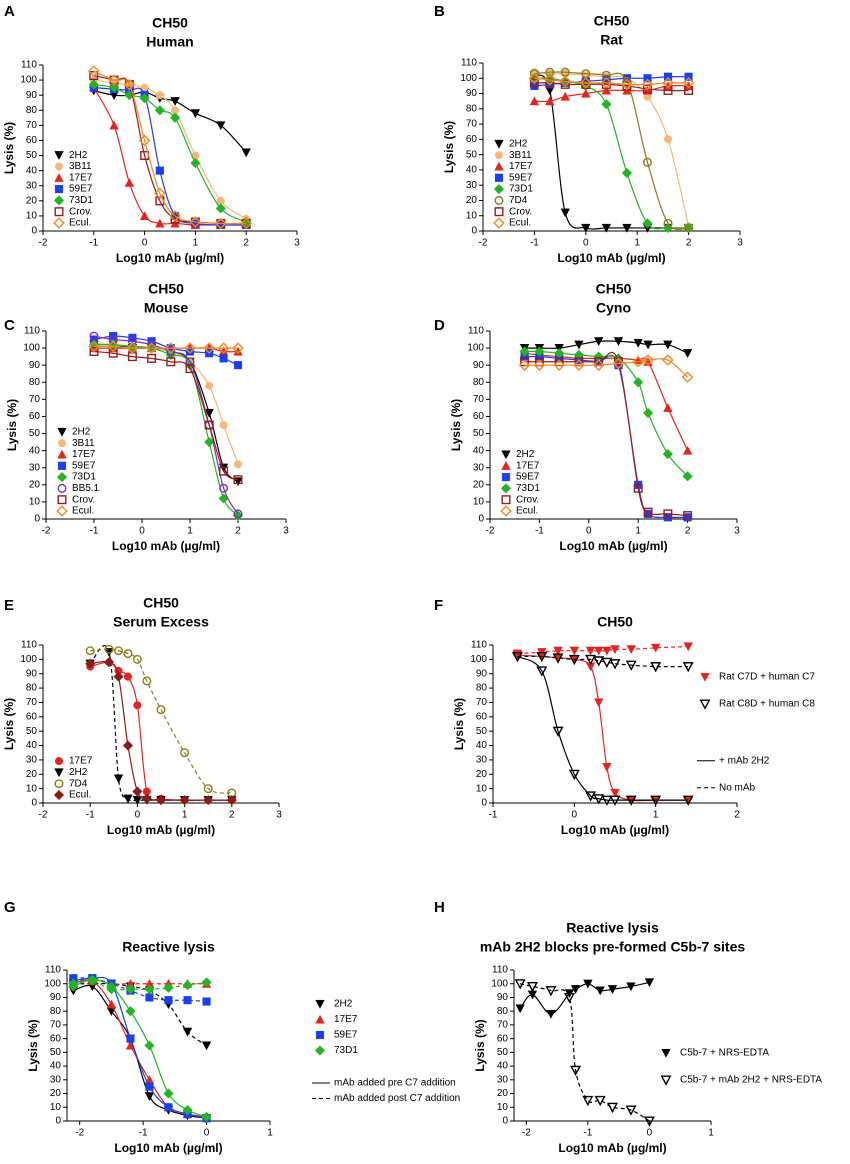 The image size is (850, 1164). Describe the element at coordinates (81, 189) in the screenshot. I see `legend-label: 59E7` at that location.